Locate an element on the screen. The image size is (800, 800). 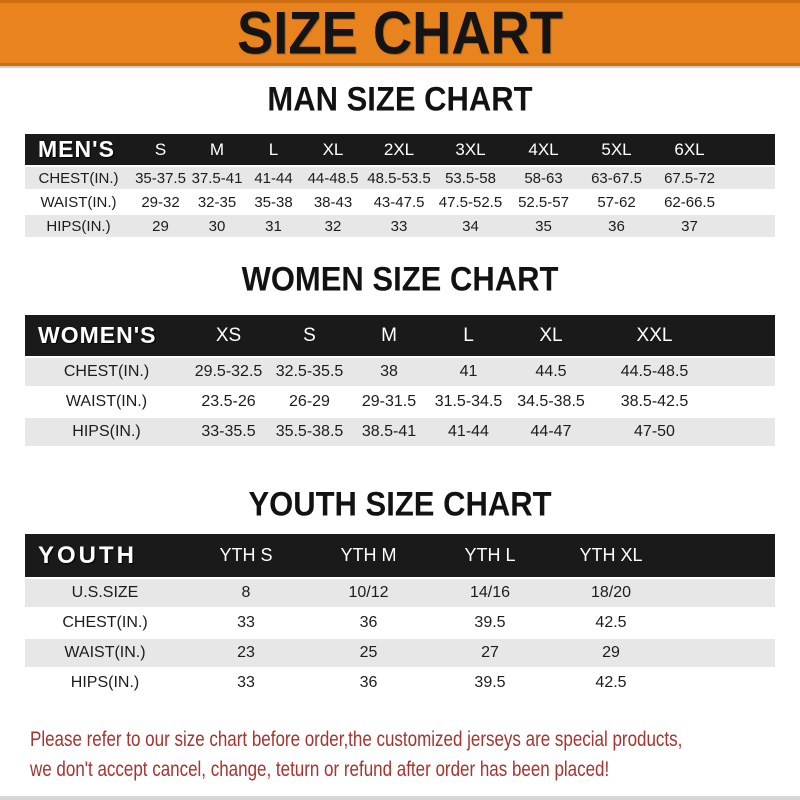
size-value: 27 is located at coordinates (490, 653).